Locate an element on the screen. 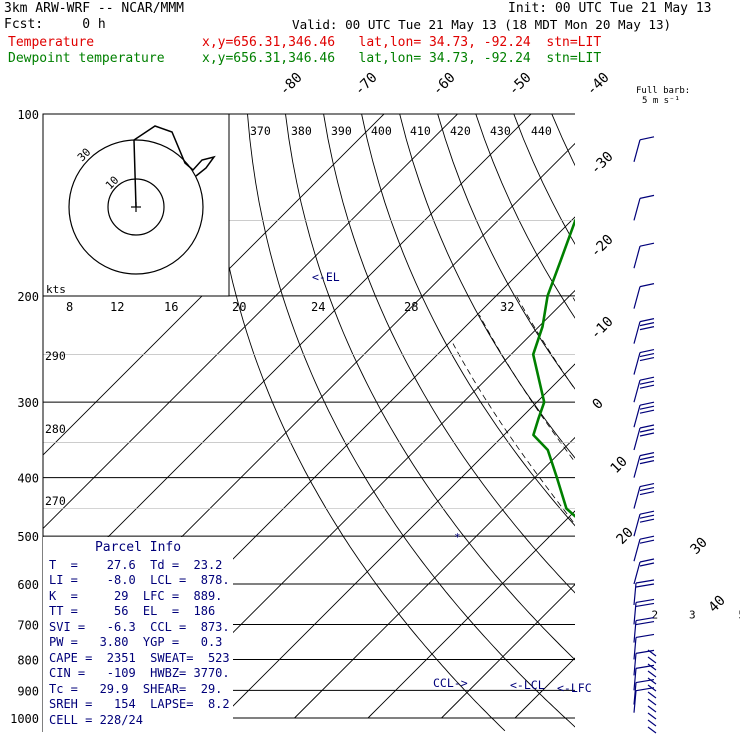 This screenshot has width=740, height=740. parcel-info-row: K = 29 LFC = 889. is located at coordinates (136, 595).